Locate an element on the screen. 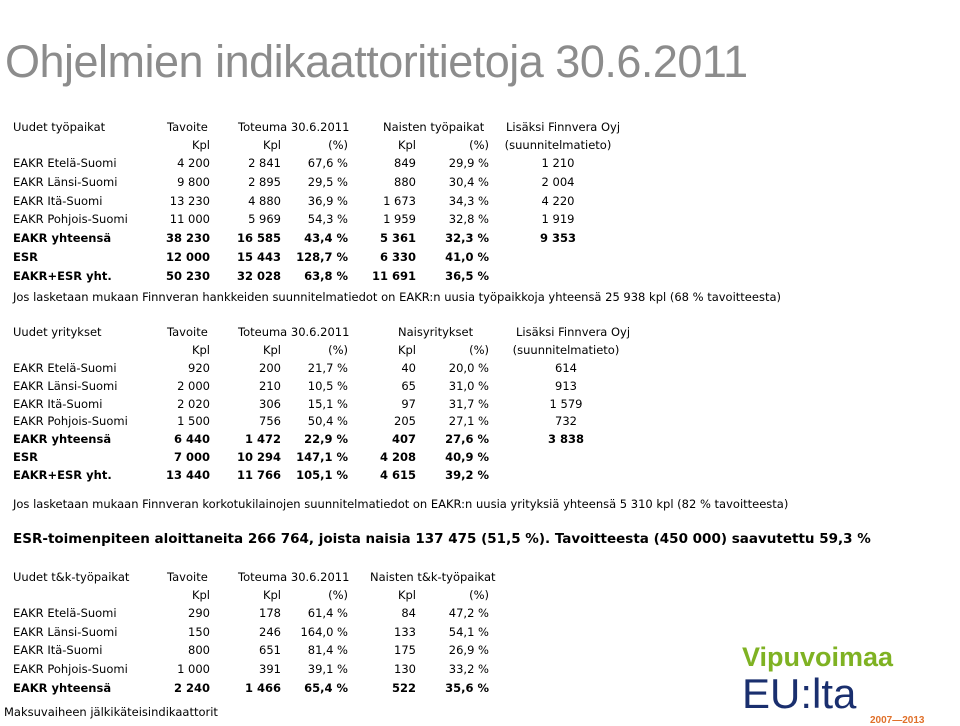  cell-toteuma-pct: 22,9 % is located at coordinates (326, 439).